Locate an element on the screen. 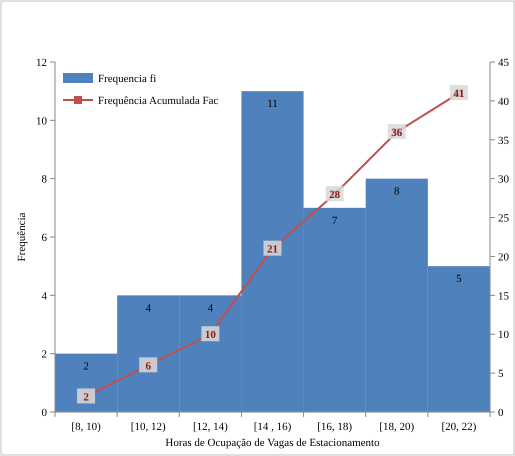 The image size is (515, 456). x-tick-label: [12, 14) is located at coordinates (210, 427).